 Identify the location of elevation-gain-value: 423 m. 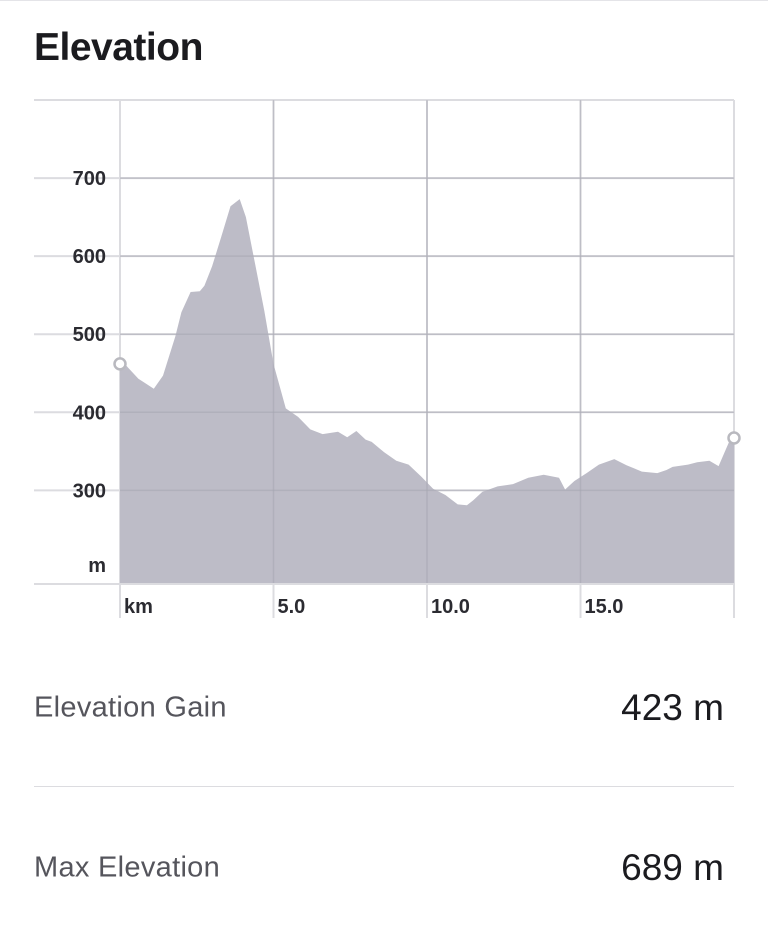
(672, 707).